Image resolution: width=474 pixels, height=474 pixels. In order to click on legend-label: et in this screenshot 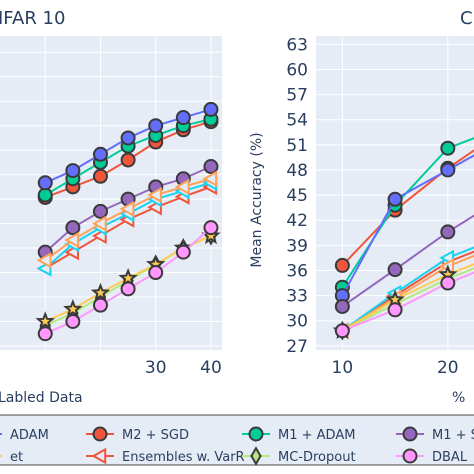, I will do `click(16, 457)`.